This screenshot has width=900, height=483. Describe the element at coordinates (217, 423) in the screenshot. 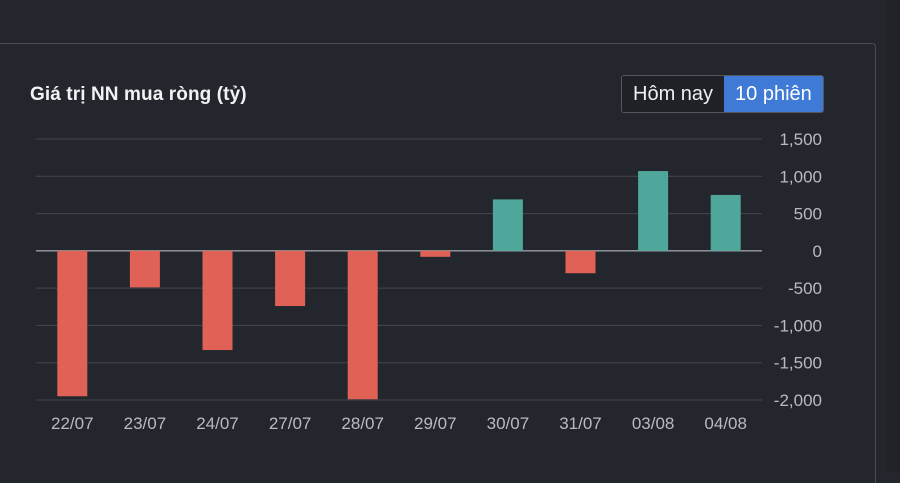

I see `x-tick-label: 24/07` at that location.